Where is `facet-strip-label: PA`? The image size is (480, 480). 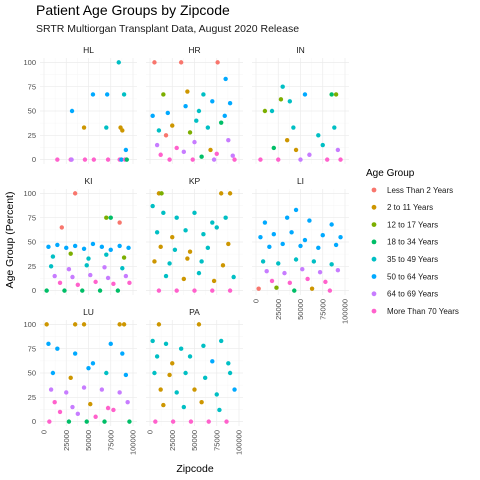 facet-strip-label: PA is located at coordinates (194, 312).